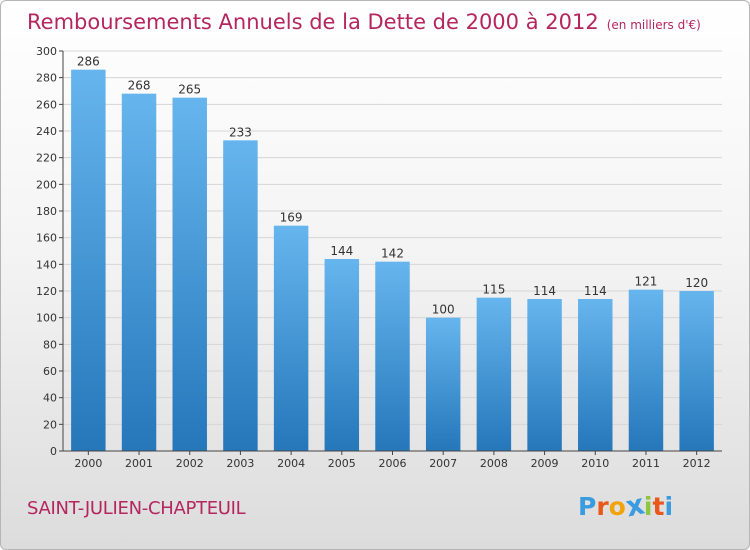 The height and width of the screenshot is (550, 750). What do you see at coordinates (341, 251) in the screenshot?
I see `data-label: 144` at bounding box center [341, 251].